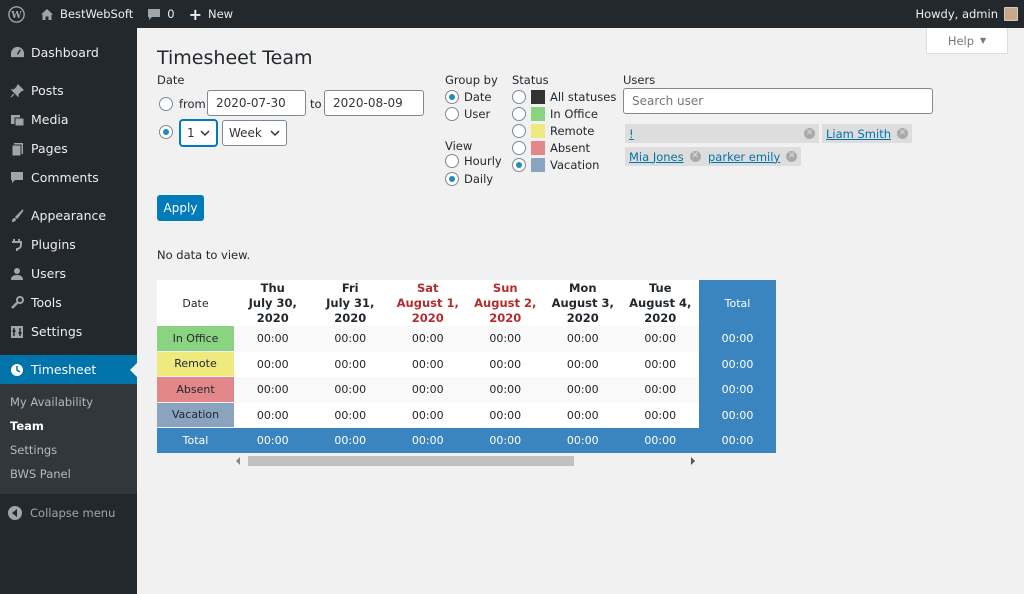 This screenshot has width=1024, height=594. I want to click on menu-timesheet: Timesheet, so click(68, 369).